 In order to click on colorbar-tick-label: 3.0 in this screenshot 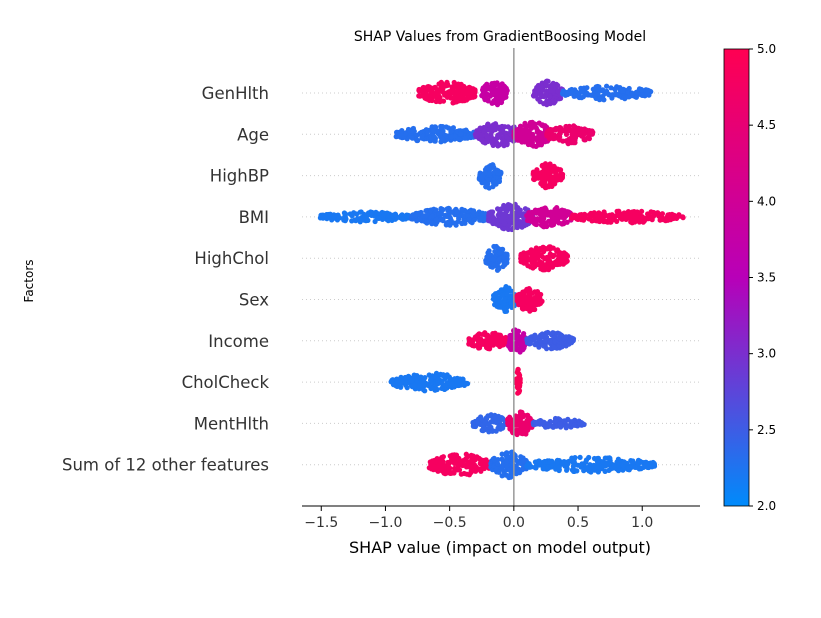, I will do `click(766, 354)`.